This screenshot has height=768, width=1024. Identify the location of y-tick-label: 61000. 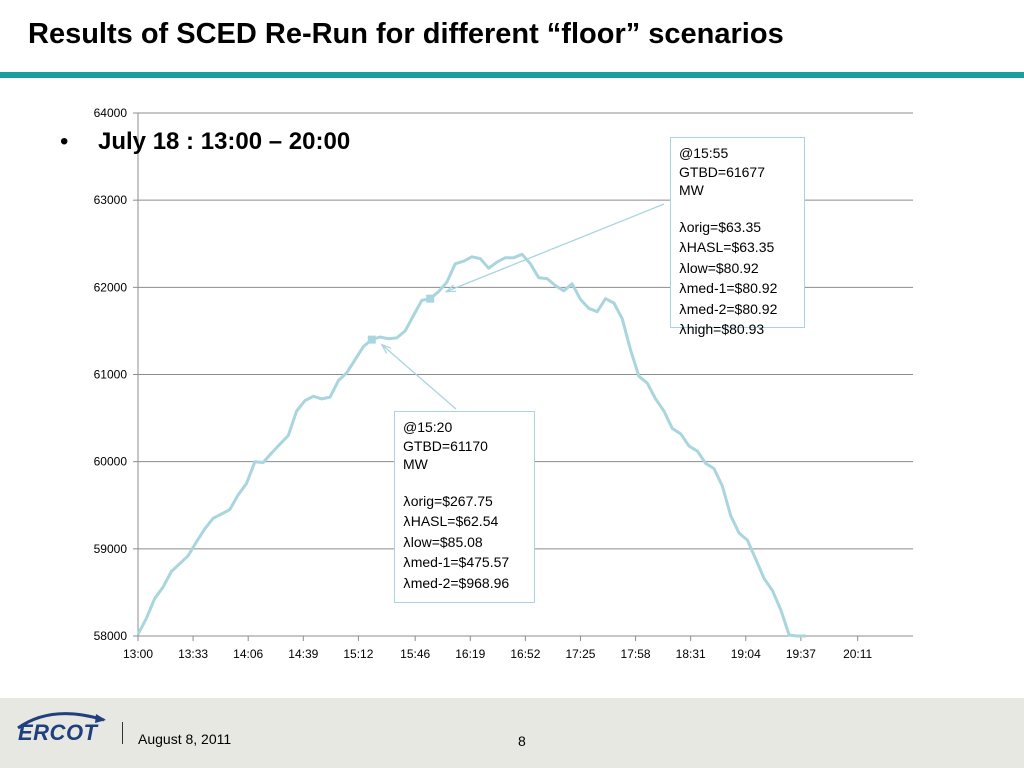
(111, 375).